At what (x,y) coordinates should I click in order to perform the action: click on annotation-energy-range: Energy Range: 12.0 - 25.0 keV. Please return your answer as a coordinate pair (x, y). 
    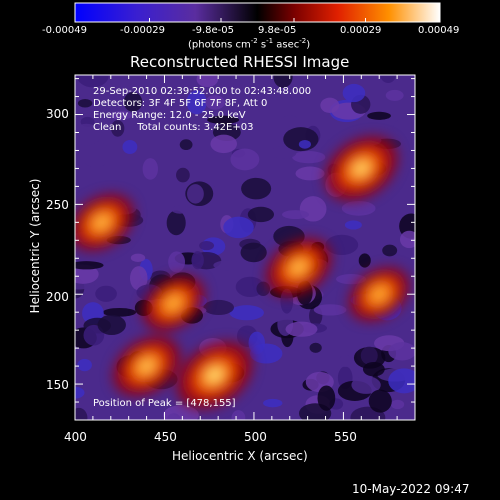
    Looking at the image, I should click on (169, 115).